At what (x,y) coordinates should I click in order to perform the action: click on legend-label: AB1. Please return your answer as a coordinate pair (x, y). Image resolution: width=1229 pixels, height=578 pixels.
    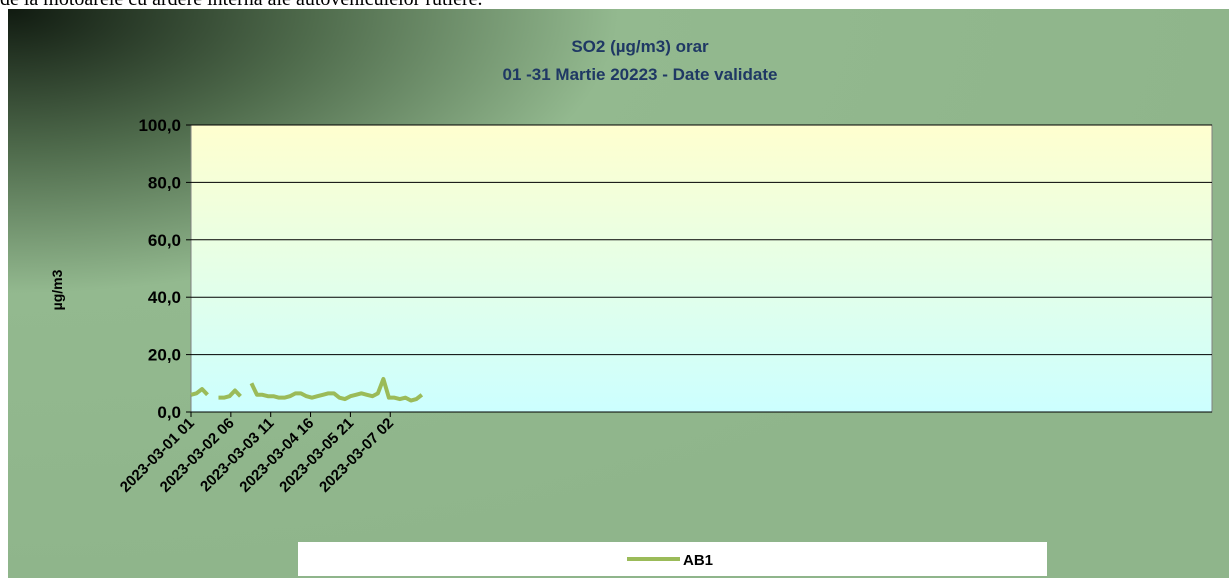
    Looking at the image, I should click on (698, 560).